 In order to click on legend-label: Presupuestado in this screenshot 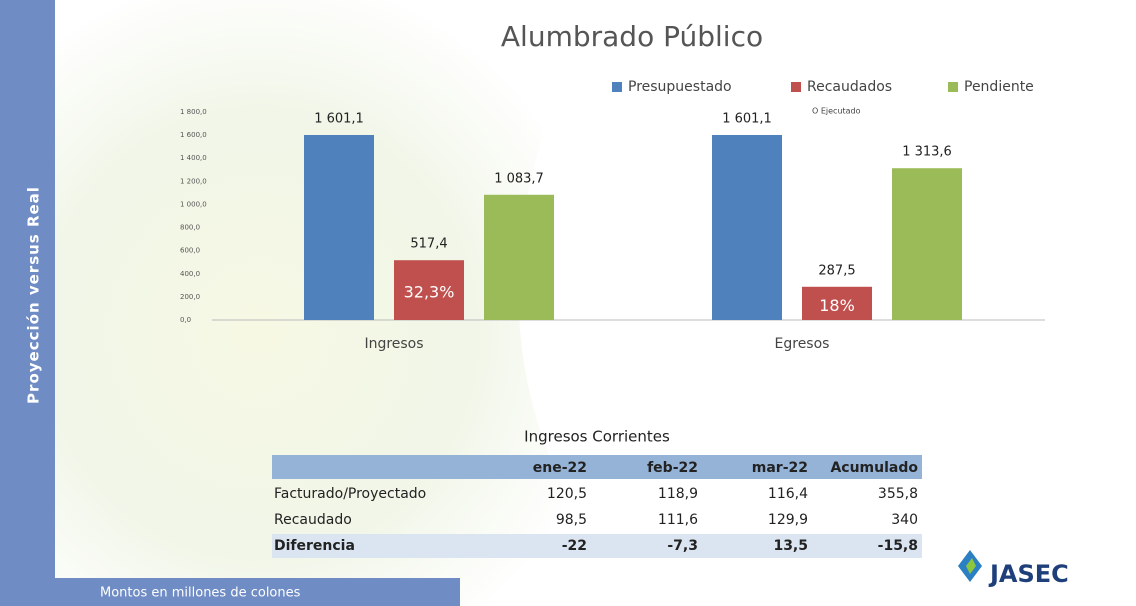, I will do `click(680, 87)`.